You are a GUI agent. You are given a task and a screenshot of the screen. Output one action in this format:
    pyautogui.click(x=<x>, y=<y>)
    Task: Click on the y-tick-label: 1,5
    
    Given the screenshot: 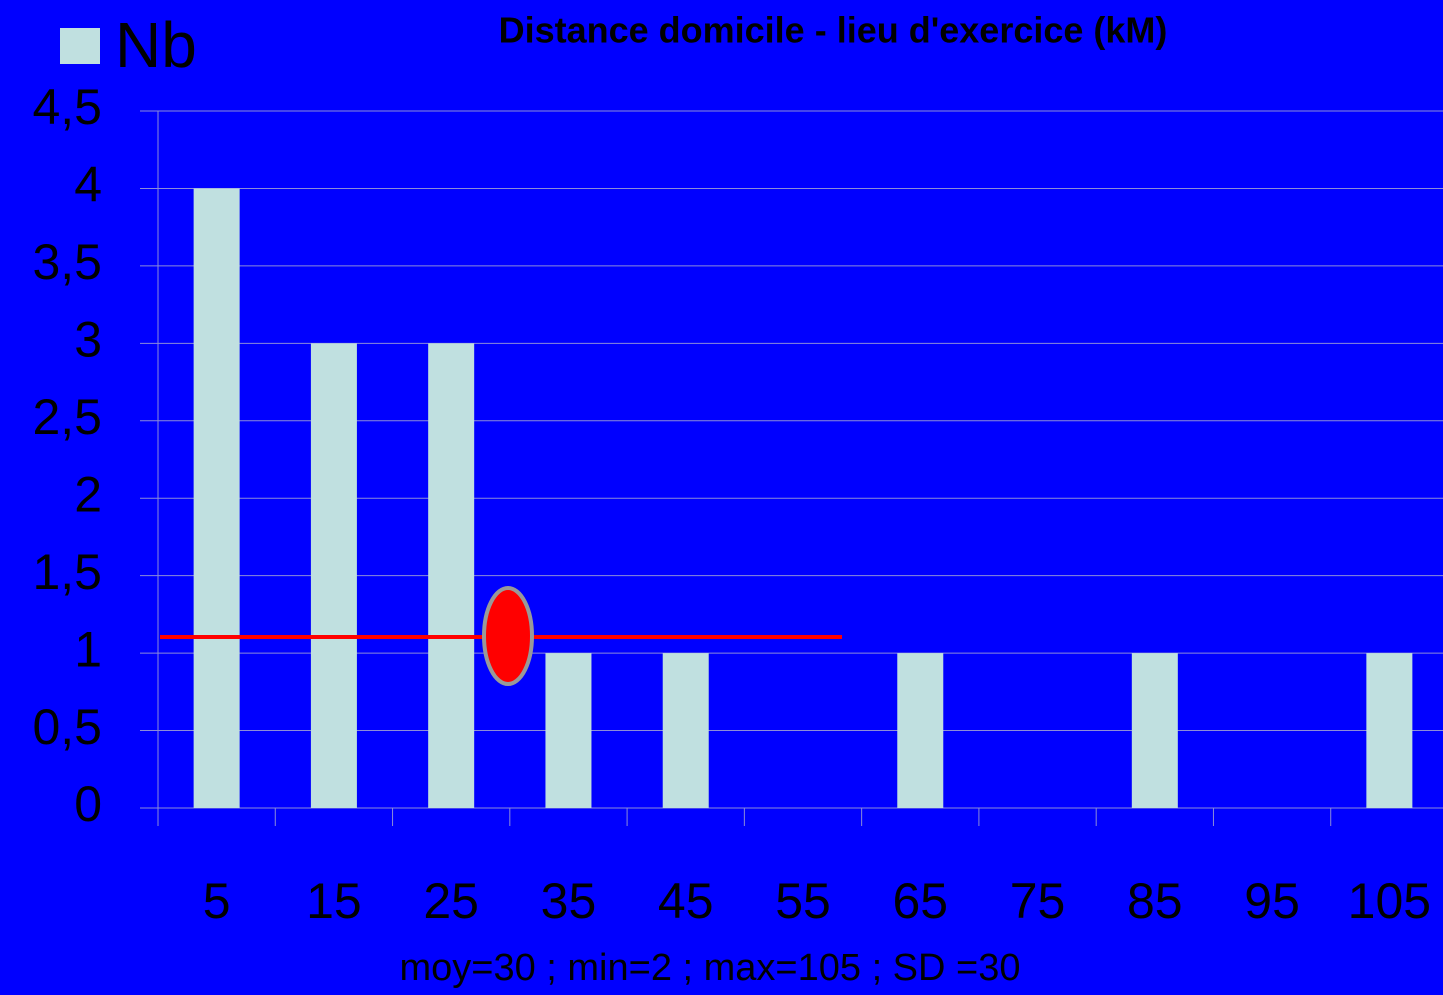 What is the action you would take?
    pyautogui.click(x=67, y=572)
    